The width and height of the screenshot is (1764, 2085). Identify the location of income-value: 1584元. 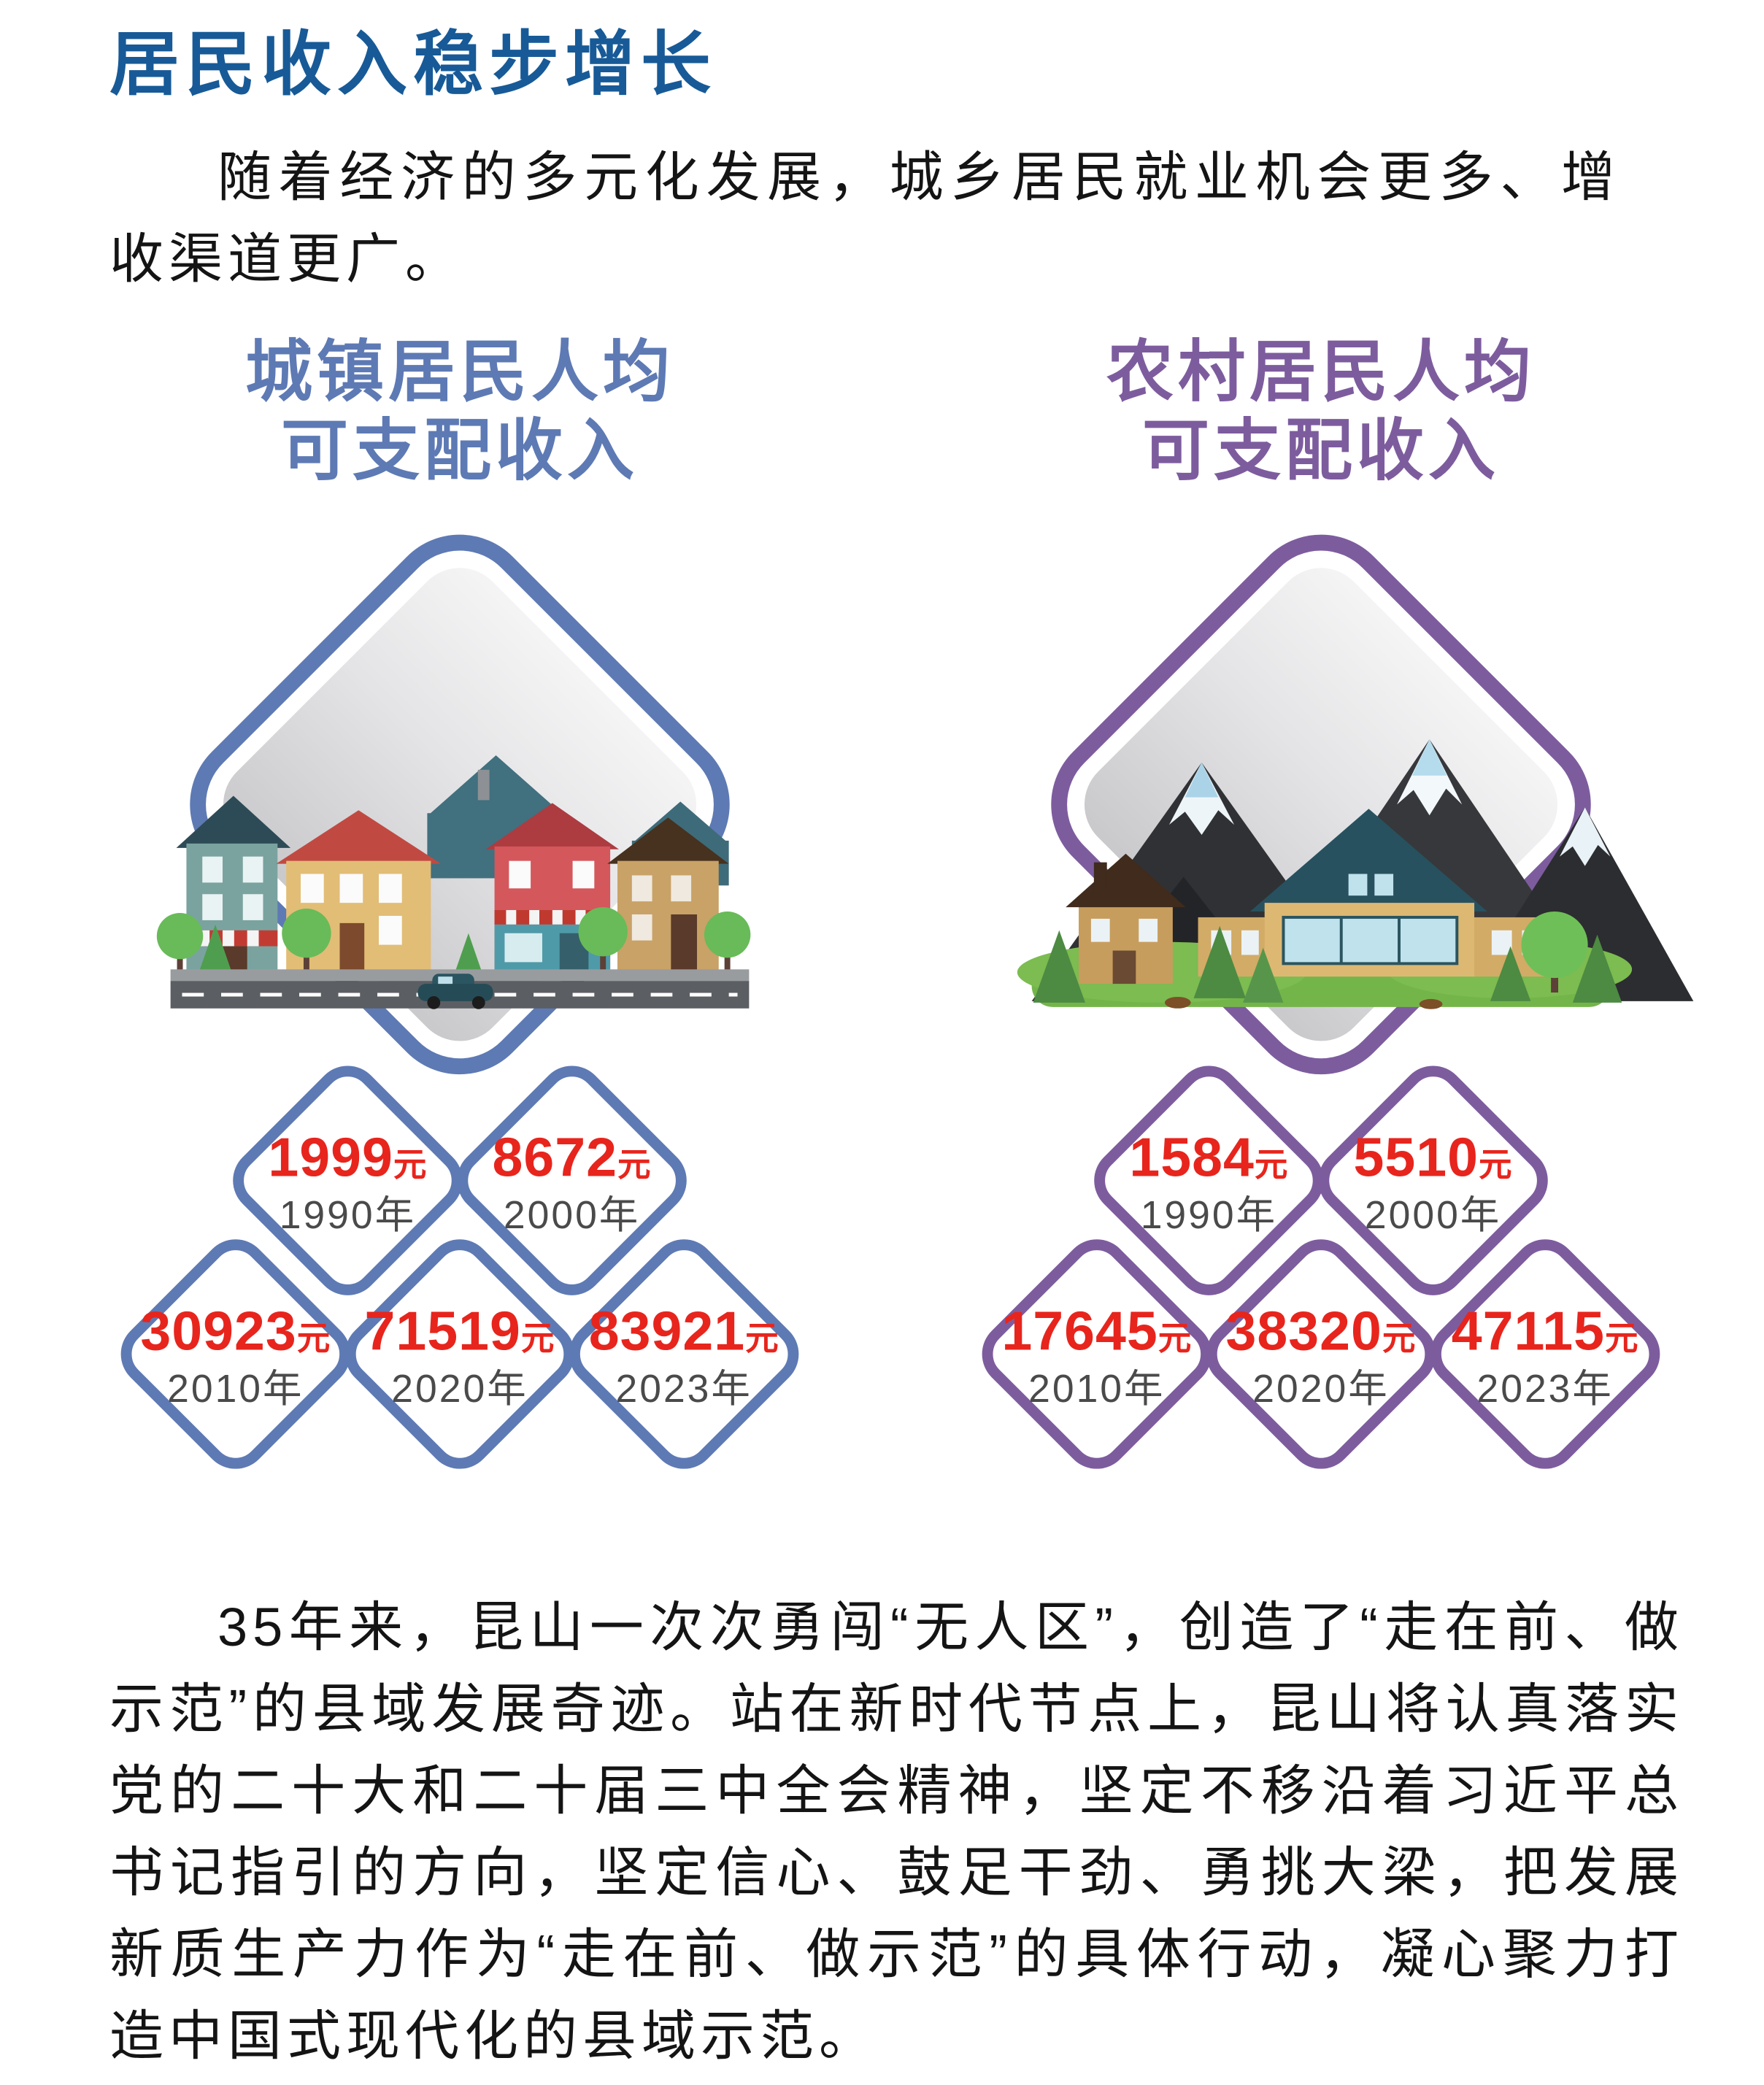
(1208, 1157).